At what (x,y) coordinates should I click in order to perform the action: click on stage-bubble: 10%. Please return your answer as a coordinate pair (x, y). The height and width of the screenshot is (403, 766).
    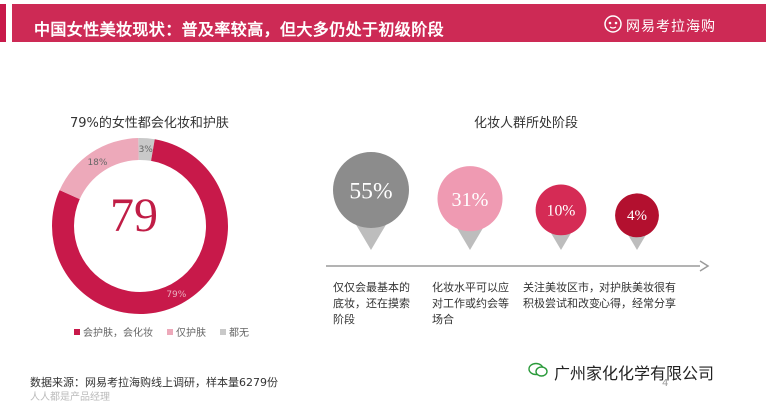
    Looking at the image, I should click on (561, 217).